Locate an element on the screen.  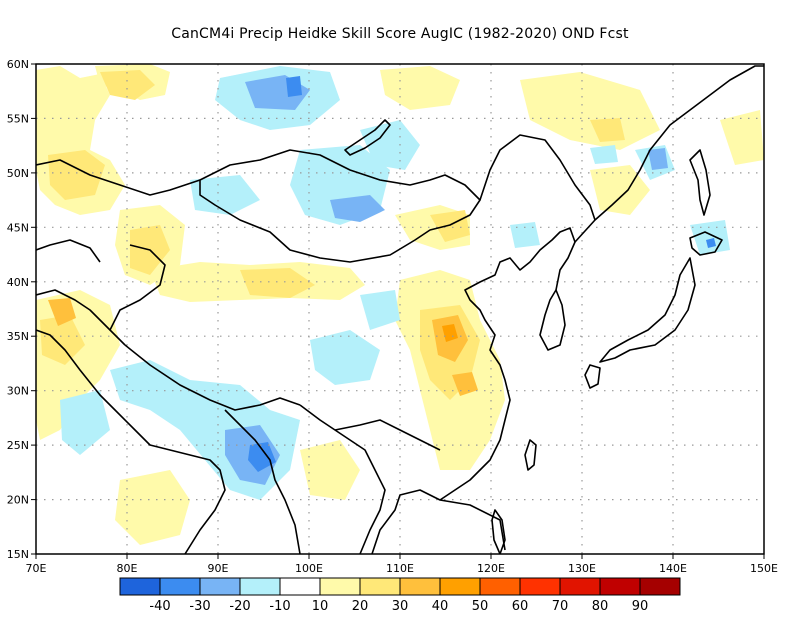
lon-label: 70E is located at coordinates (36, 568).